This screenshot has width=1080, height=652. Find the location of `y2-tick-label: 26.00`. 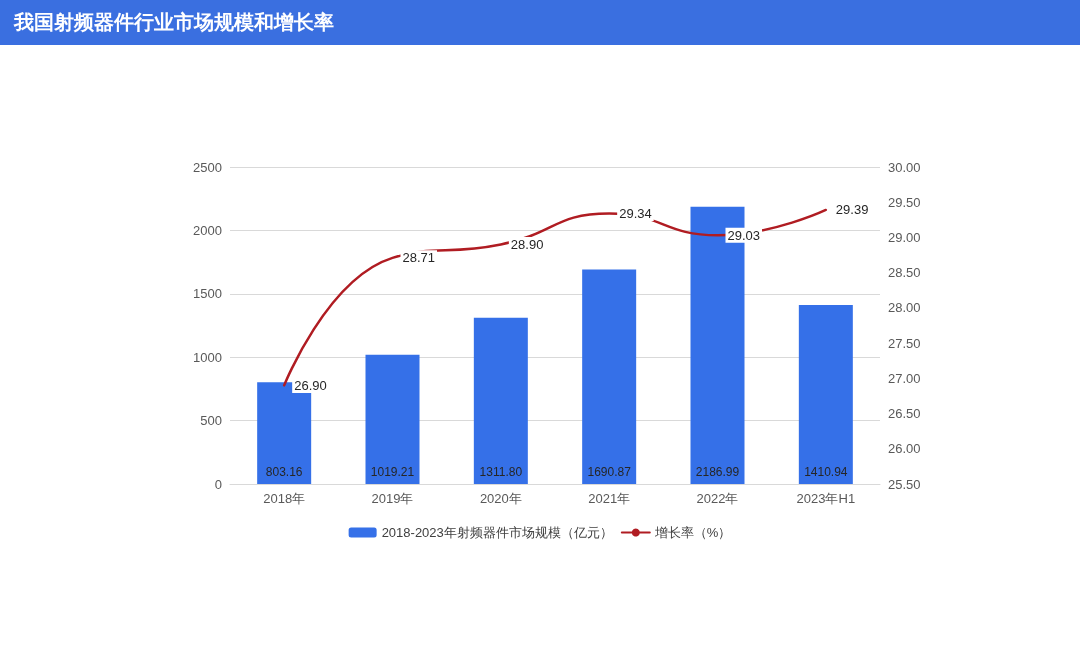

y2-tick-label: 26.00 is located at coordinates (904, 449).